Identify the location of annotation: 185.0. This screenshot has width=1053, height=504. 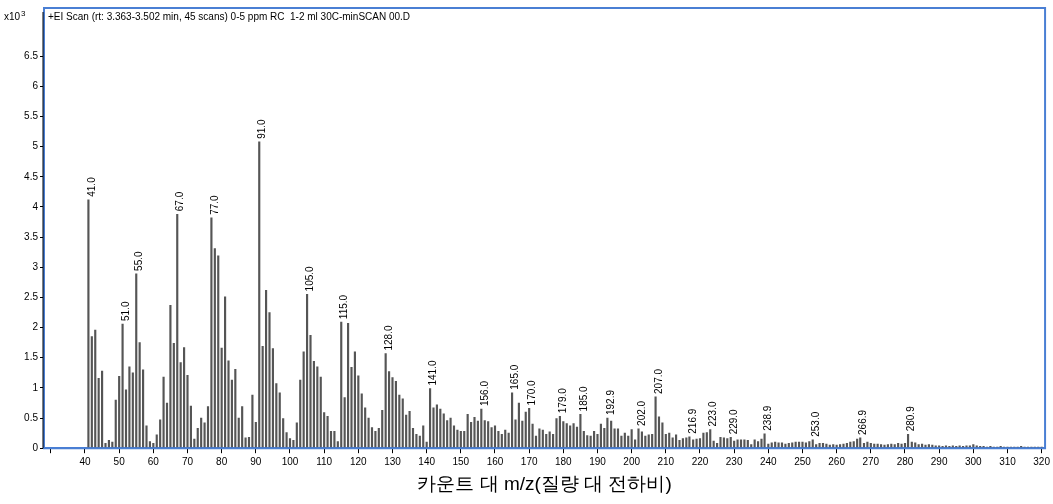
(583, 398).